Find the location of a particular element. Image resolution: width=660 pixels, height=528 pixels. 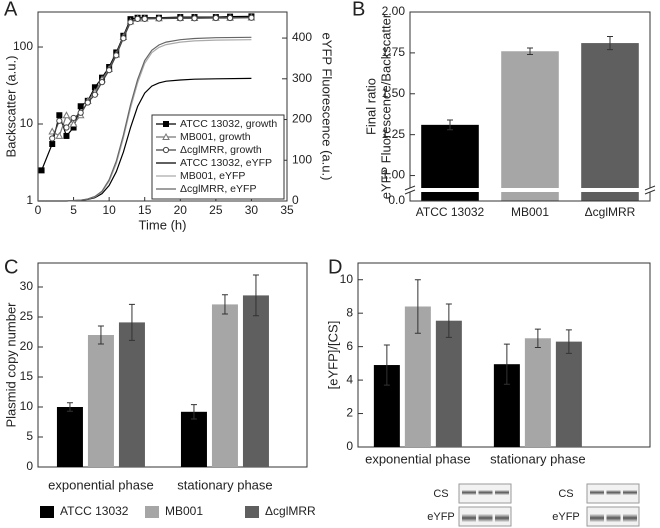

series-line is located at coordinates (145, 119).